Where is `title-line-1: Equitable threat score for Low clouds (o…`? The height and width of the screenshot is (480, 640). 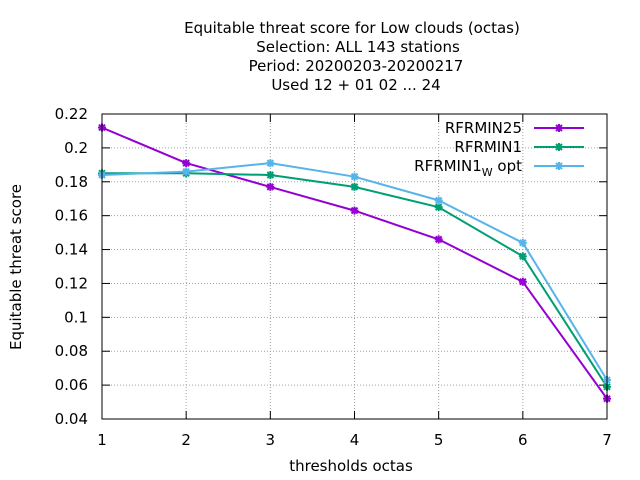 title-line-1: Equitable threat score for Low clouds (o… is located at coordinates (352, 28).